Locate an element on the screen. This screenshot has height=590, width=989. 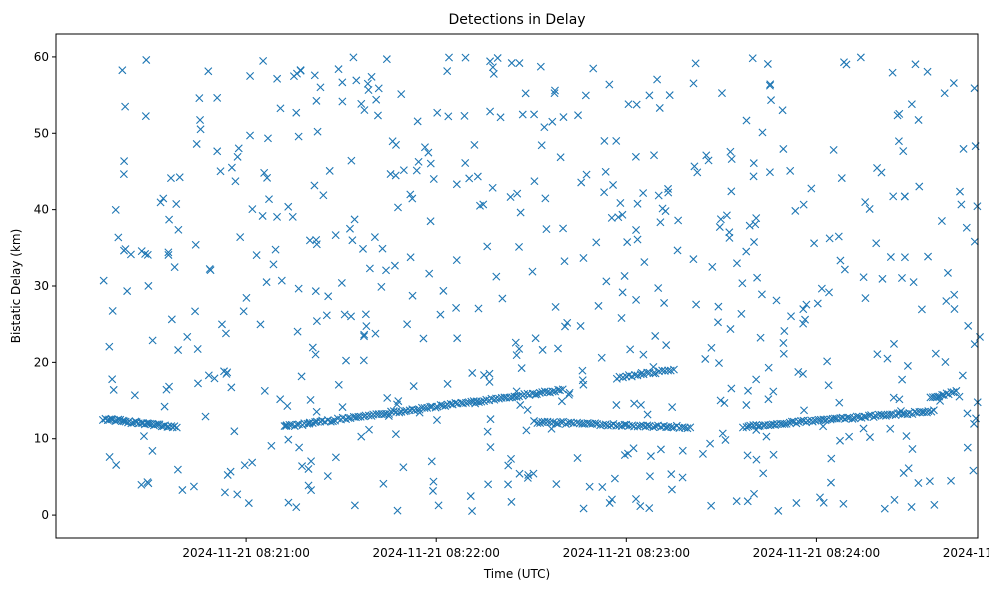
y-tick-label-2: 20 is located at coordinates (41, 362).